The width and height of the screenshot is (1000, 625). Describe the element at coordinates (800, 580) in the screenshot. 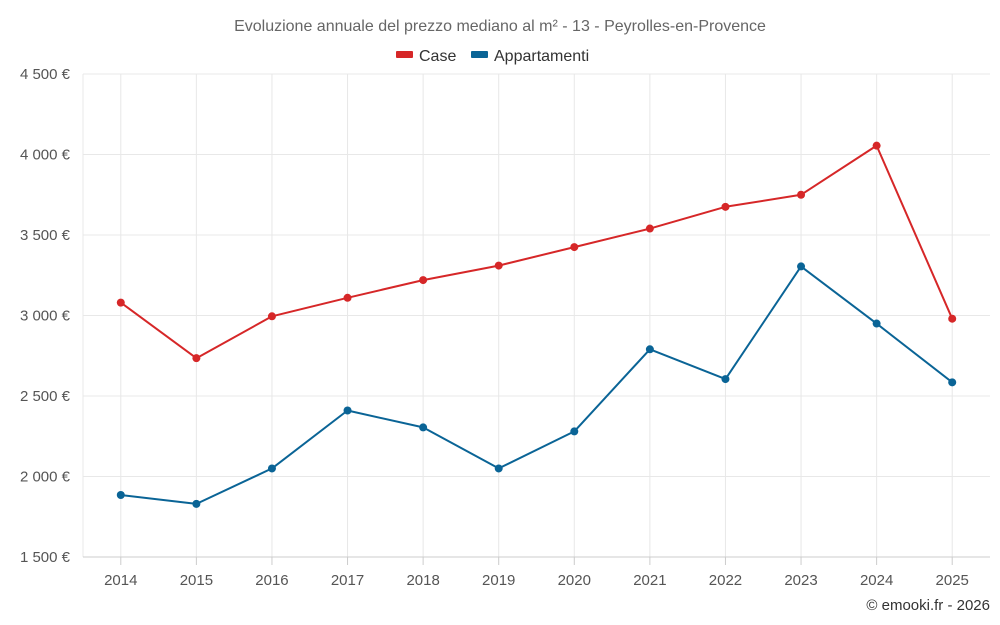

I see `x-tick-label: 2023` at that location.